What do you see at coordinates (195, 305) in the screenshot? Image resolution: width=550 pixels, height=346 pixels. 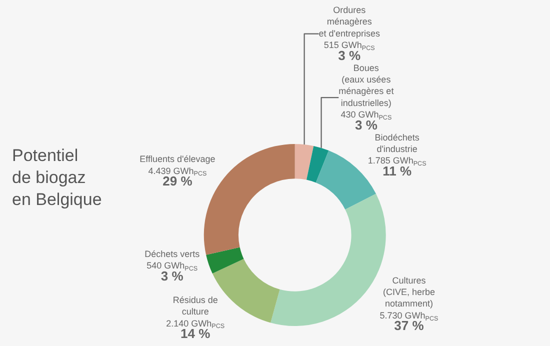 I see `slice-label: Résidus de culture` at bounding box center [195, 305].